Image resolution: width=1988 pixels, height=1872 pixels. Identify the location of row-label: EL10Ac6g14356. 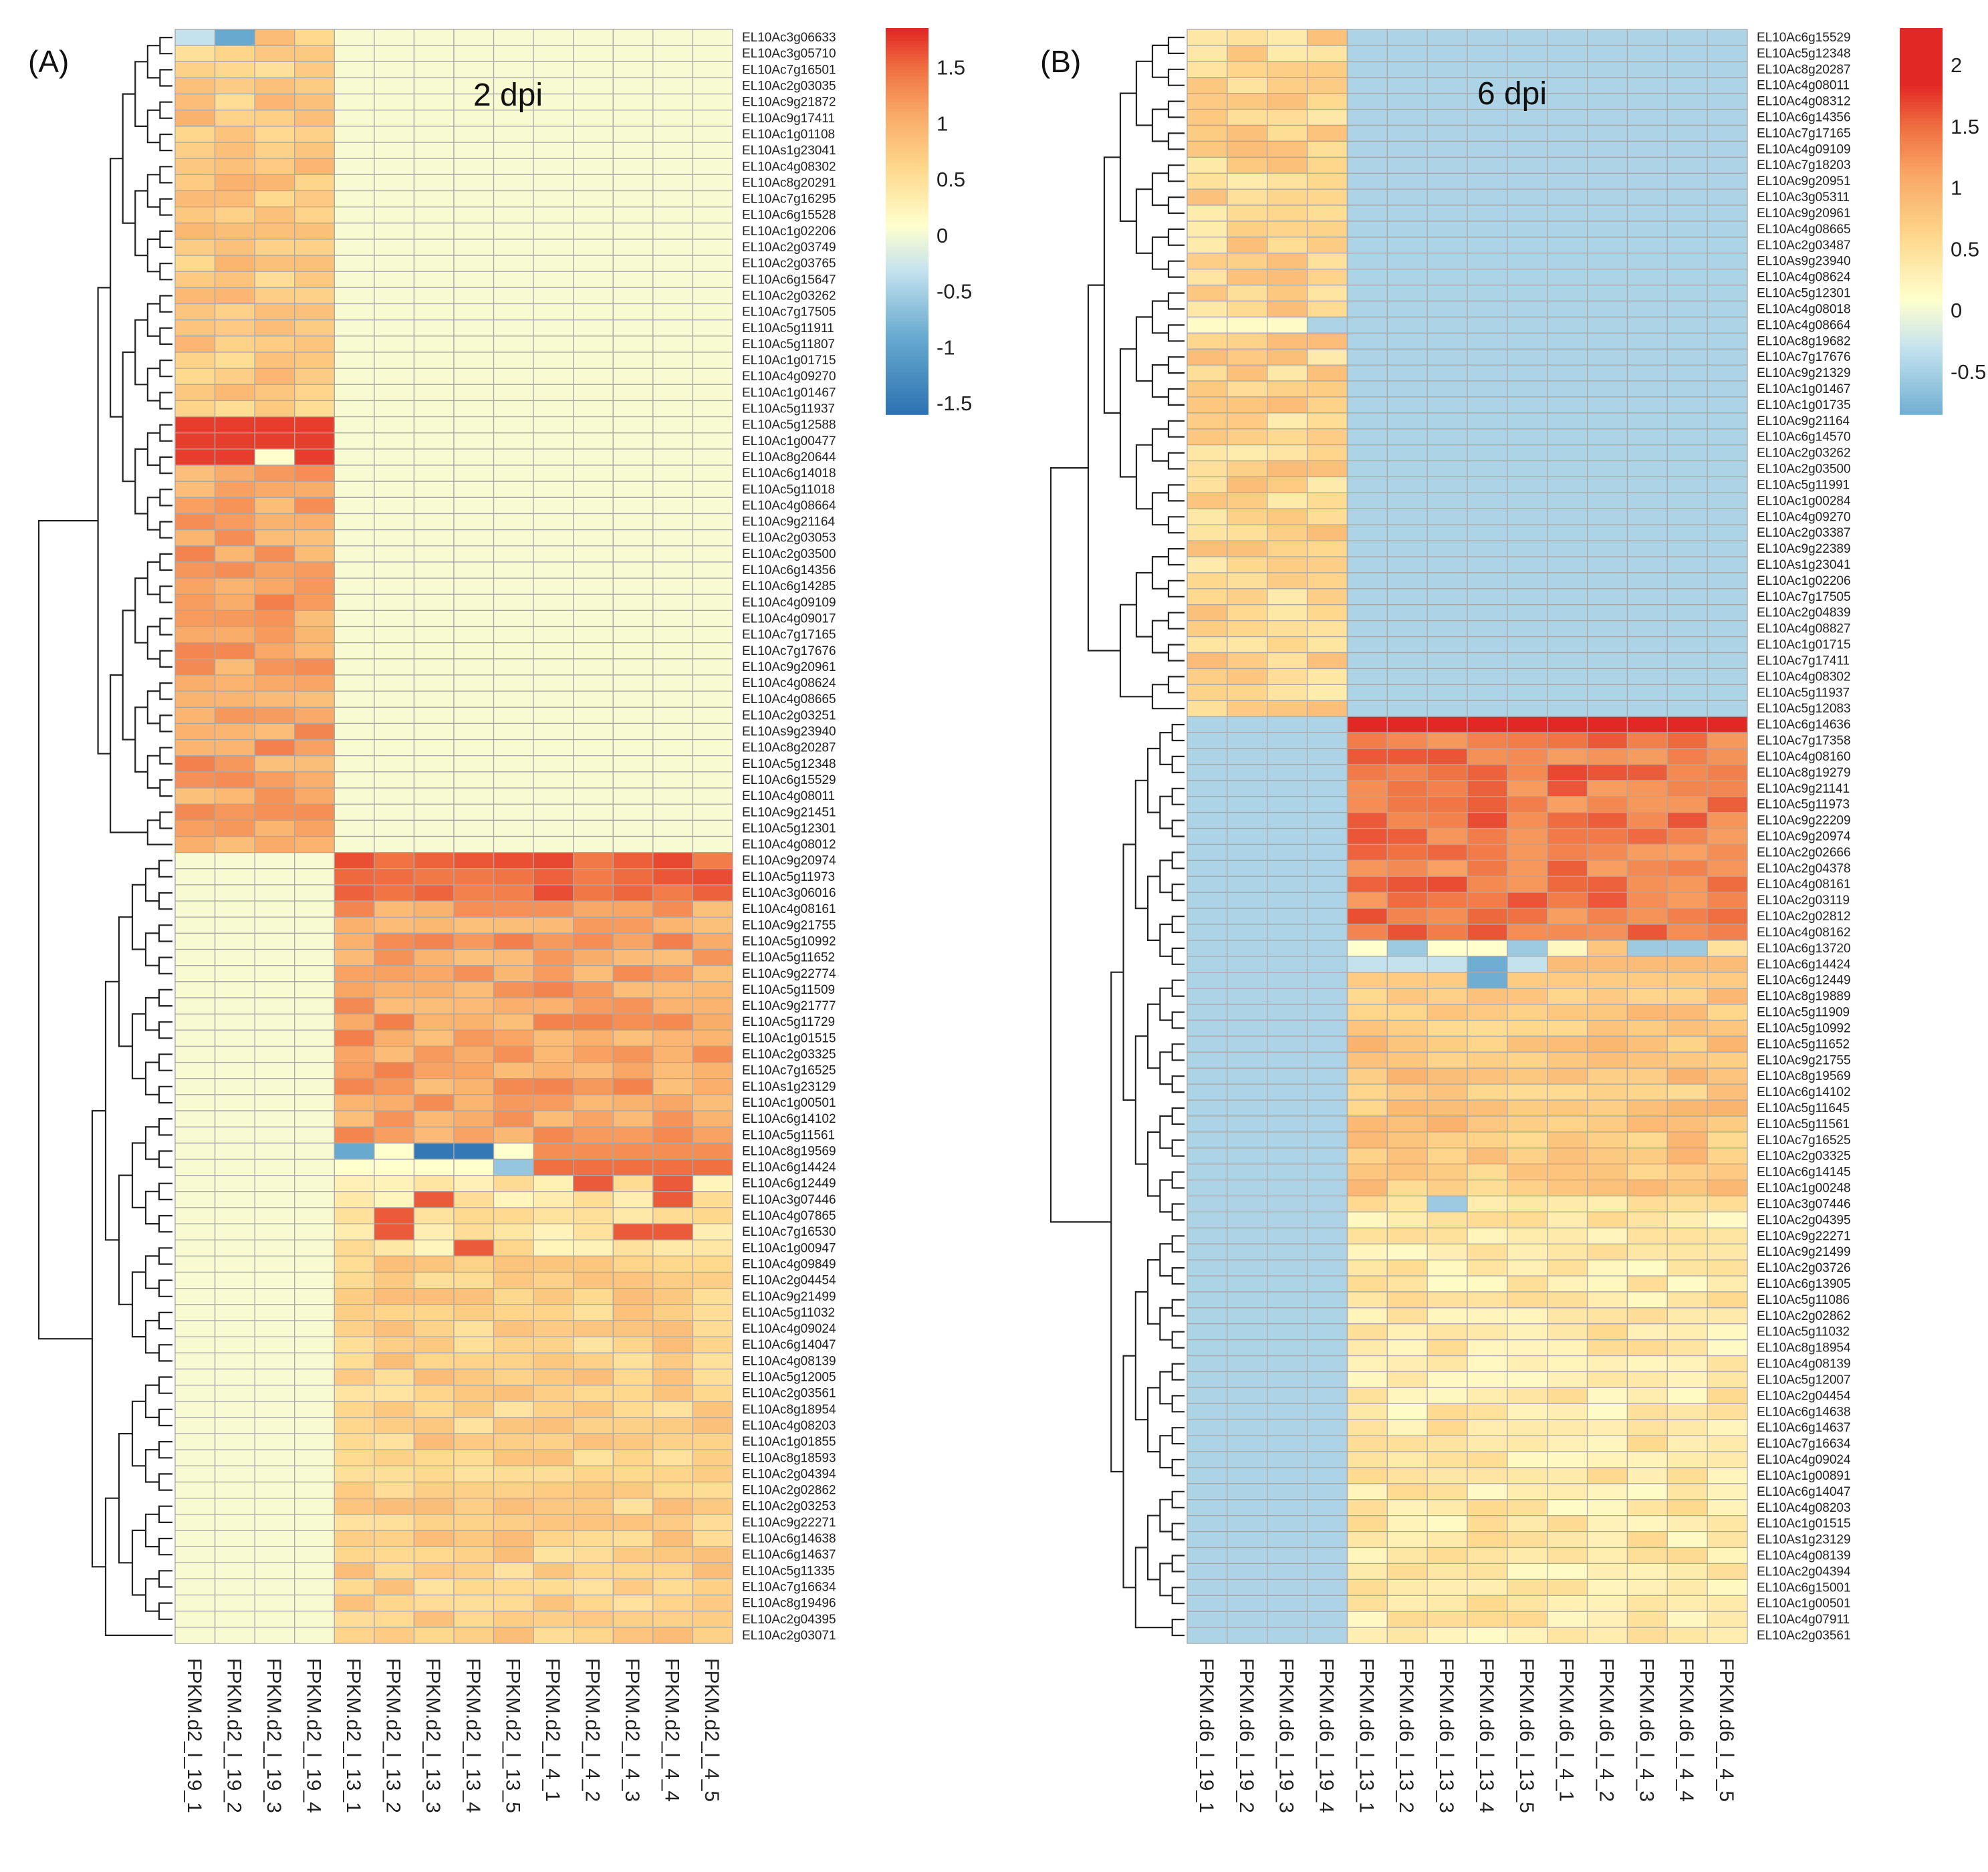
(1804, 118).